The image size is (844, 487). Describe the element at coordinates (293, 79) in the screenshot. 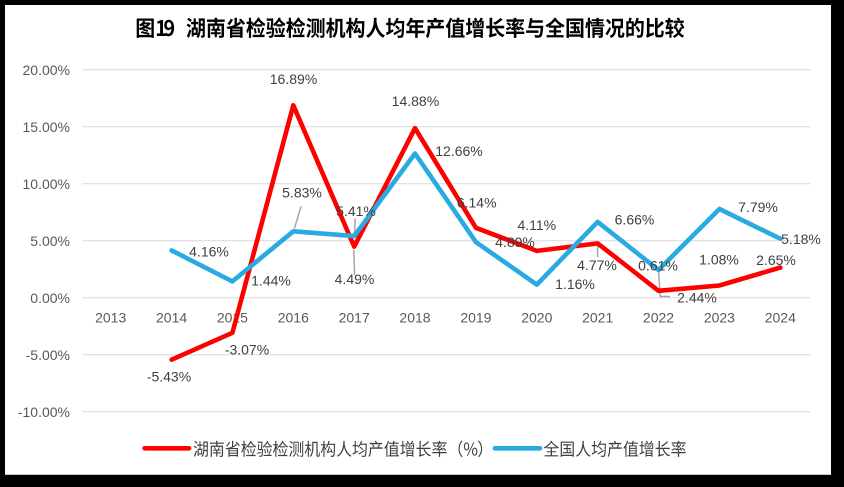

I see `svg-text: 16.89%` at that location.